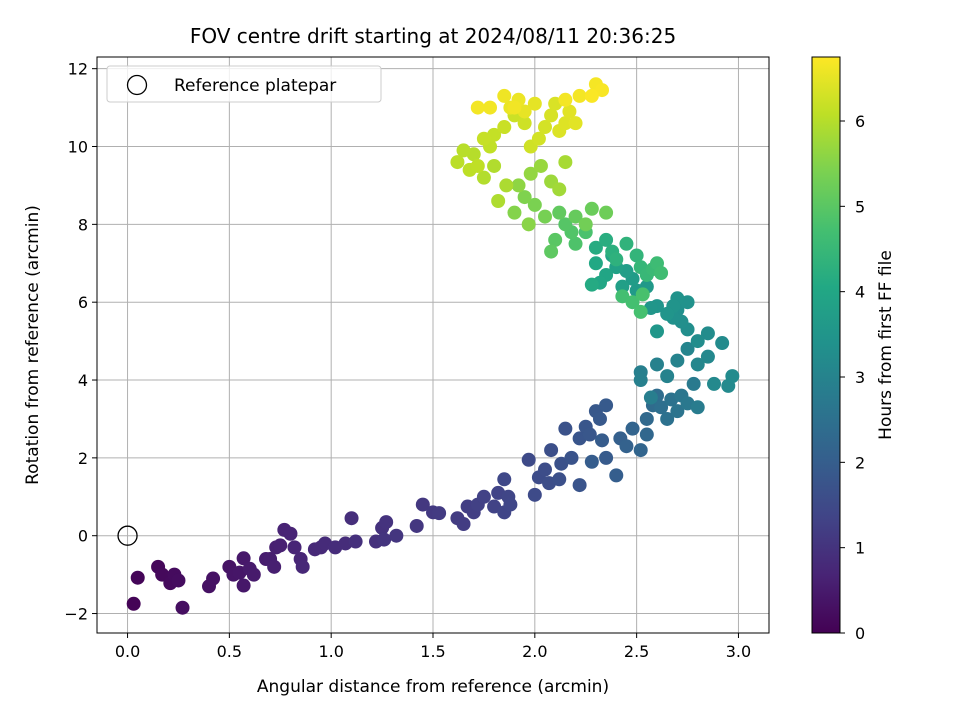 The width and height of the screenshot is (960, 720). What do you see at coordinates (330, 651) in the screenshot?
I see `x-tick-label: 1.0` at bounding box center [330, 651].